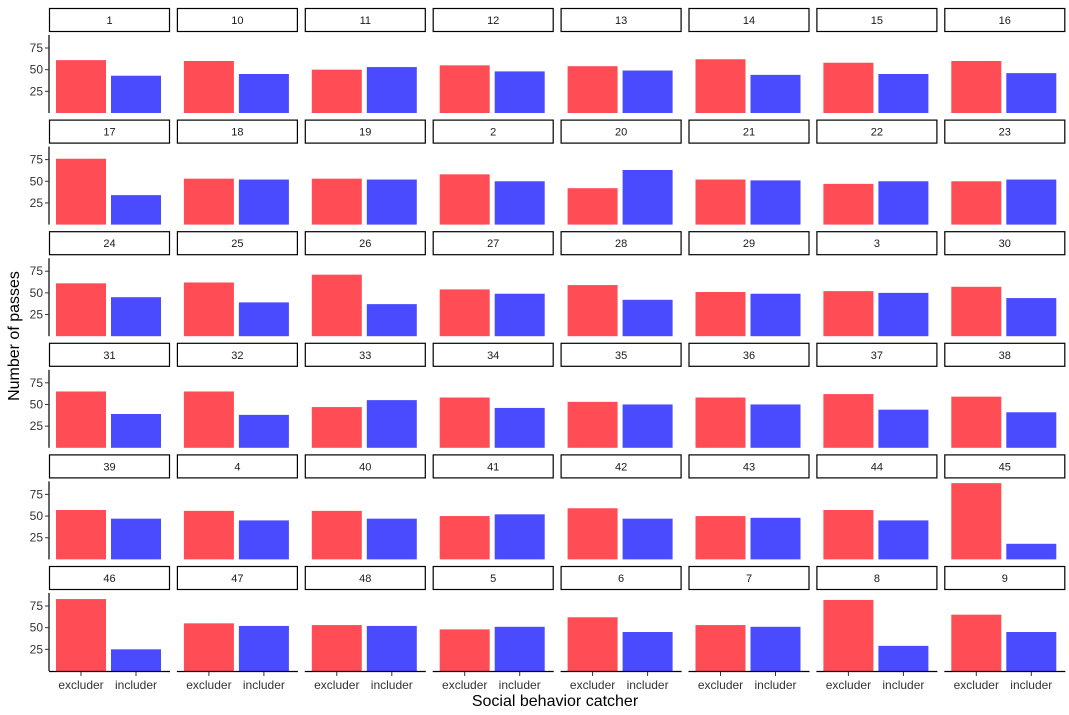 The image size is (1069, 715). I want to click on y-tick-label: 75, so click(37, 160).